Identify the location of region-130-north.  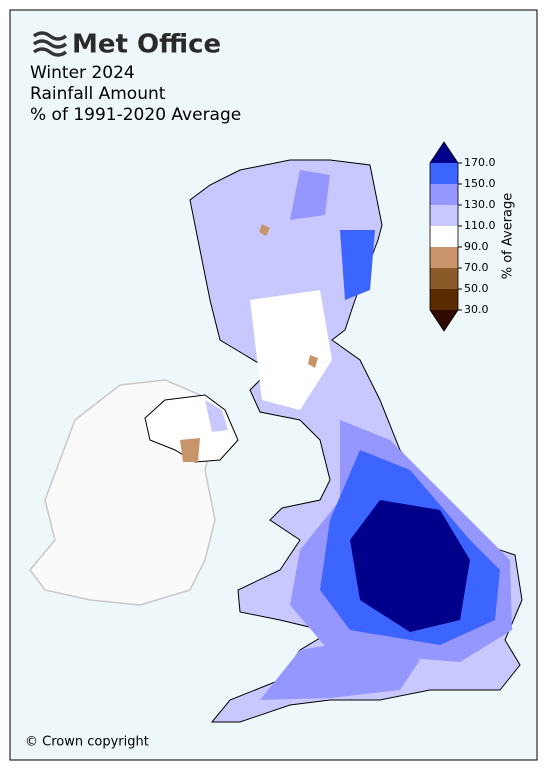
(310, 195).